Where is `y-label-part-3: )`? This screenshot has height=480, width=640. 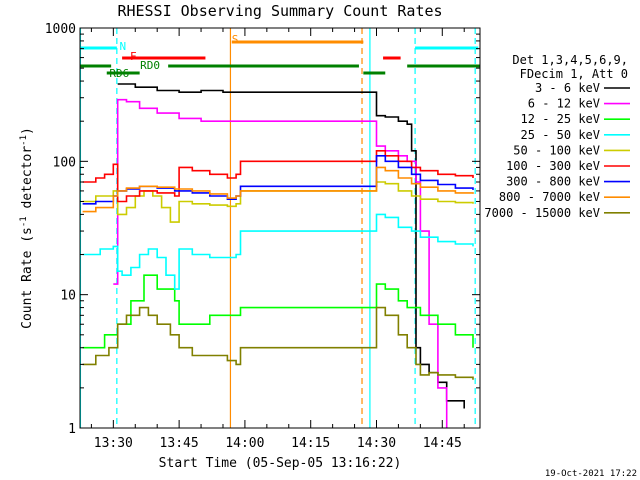 y-label-part-3: ) is located at coordinates (27, 131).